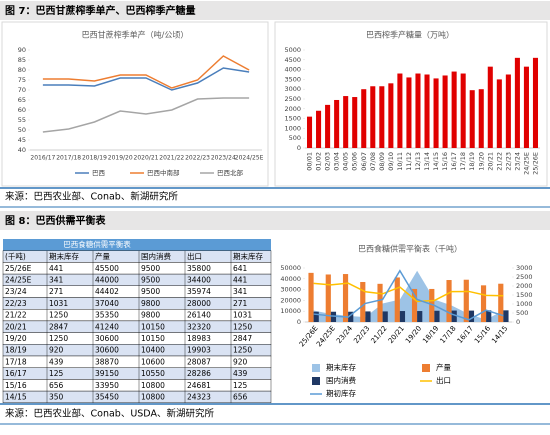 The image size is (550, 435). I want to click on x-tick-label: 2016/17, so click(42, 158).